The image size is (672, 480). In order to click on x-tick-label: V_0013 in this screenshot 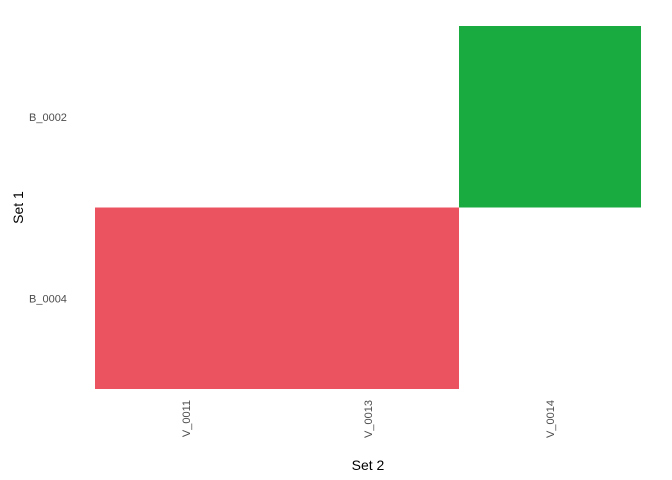, I will do `click(369, 419)`.